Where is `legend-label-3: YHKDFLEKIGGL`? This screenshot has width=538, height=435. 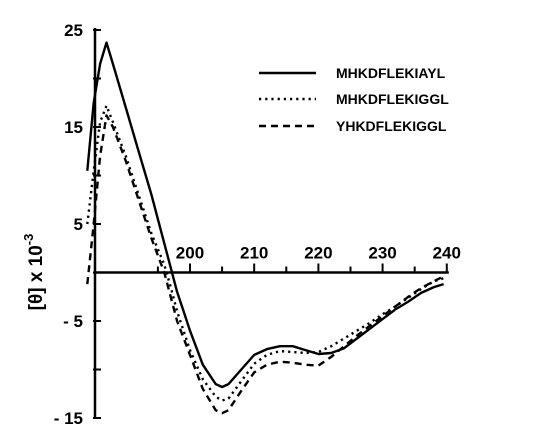 legend-label-3: YHKDFLEKIGGL is located at coordinates (391, 126).